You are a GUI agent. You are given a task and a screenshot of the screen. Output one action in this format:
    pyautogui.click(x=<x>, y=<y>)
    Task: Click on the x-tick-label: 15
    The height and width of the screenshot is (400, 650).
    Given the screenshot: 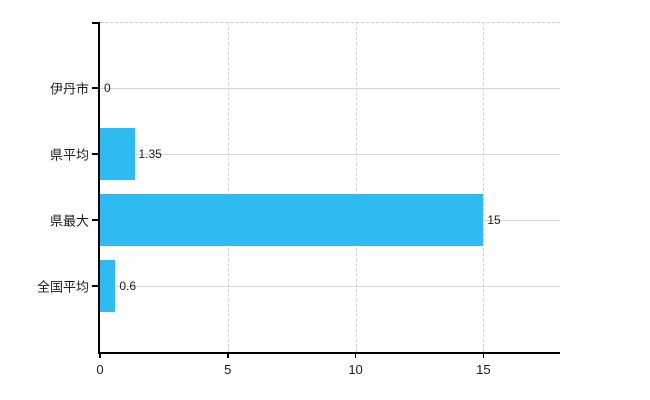 What is the action you would take?
    pyautogui.click(x=483, y=369)
    